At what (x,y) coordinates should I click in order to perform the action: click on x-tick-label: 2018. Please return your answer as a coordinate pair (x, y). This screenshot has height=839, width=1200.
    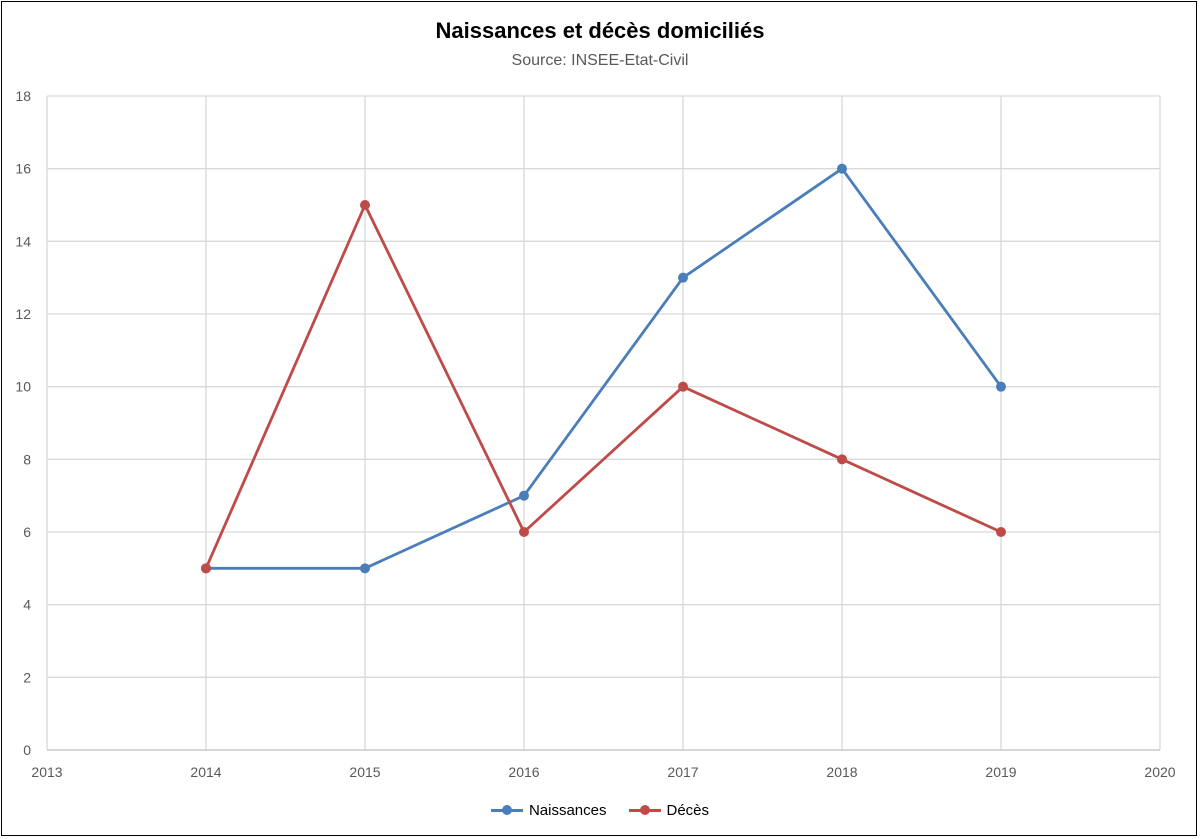
    Looking at the image, I should click on (841, 772).